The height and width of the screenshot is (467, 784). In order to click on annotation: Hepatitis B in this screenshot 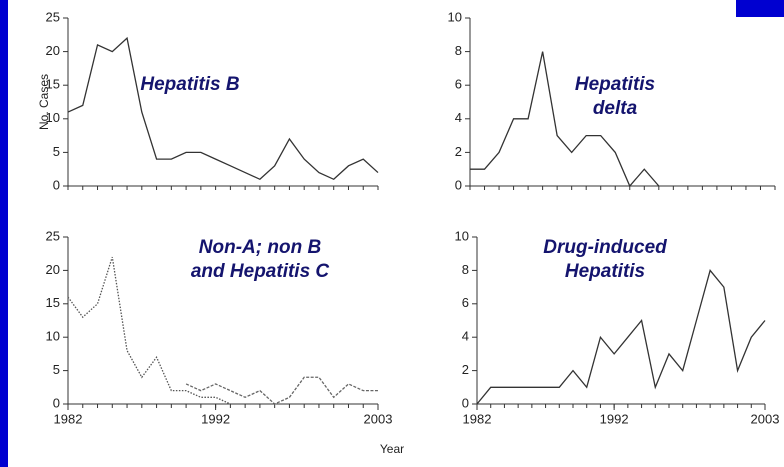, I will do `click(190, 84)`.